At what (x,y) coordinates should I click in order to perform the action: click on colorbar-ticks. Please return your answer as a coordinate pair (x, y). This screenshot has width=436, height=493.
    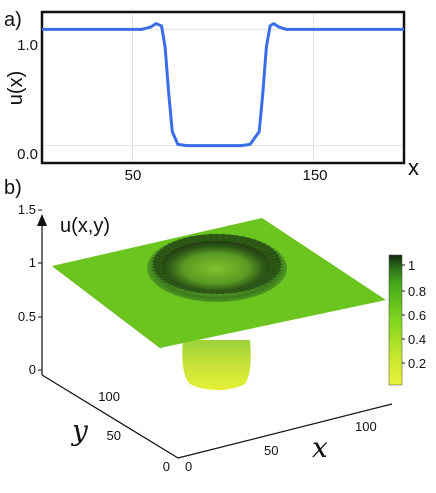
    Looking at the image, I should click on (403, 314).